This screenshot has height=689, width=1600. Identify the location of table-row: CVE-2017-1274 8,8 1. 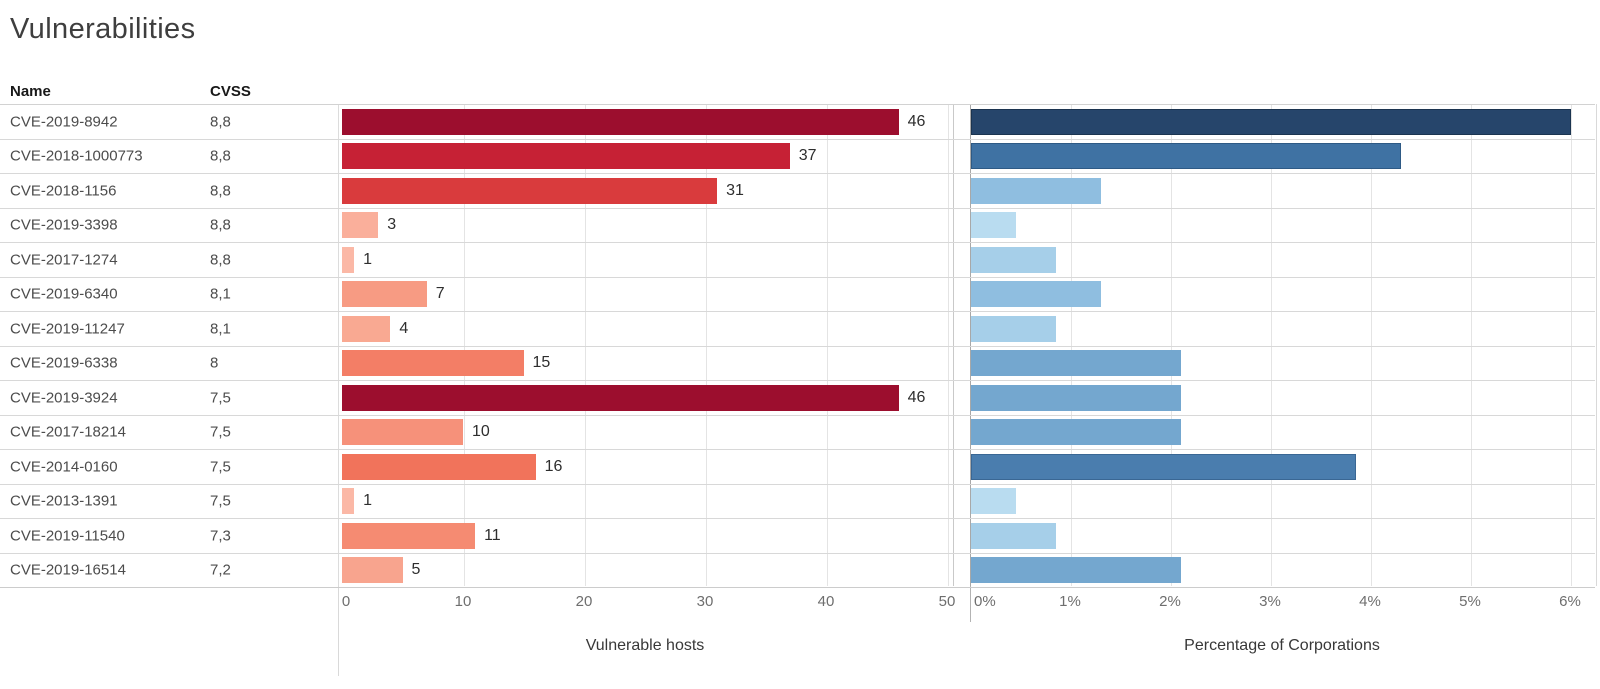
(797, 260).